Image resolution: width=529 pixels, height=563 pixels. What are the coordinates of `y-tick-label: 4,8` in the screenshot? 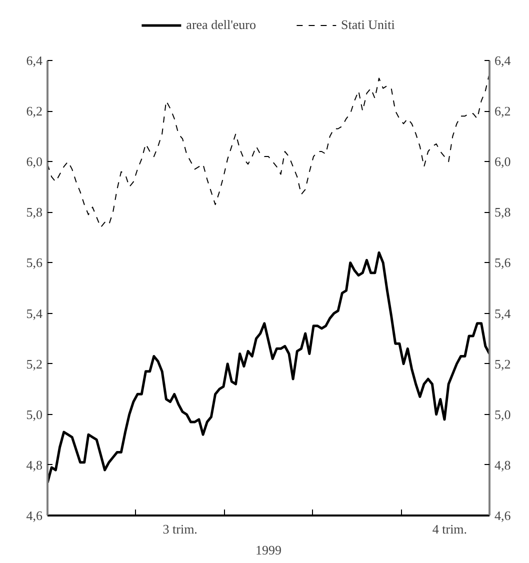 It's located at (34, 464).